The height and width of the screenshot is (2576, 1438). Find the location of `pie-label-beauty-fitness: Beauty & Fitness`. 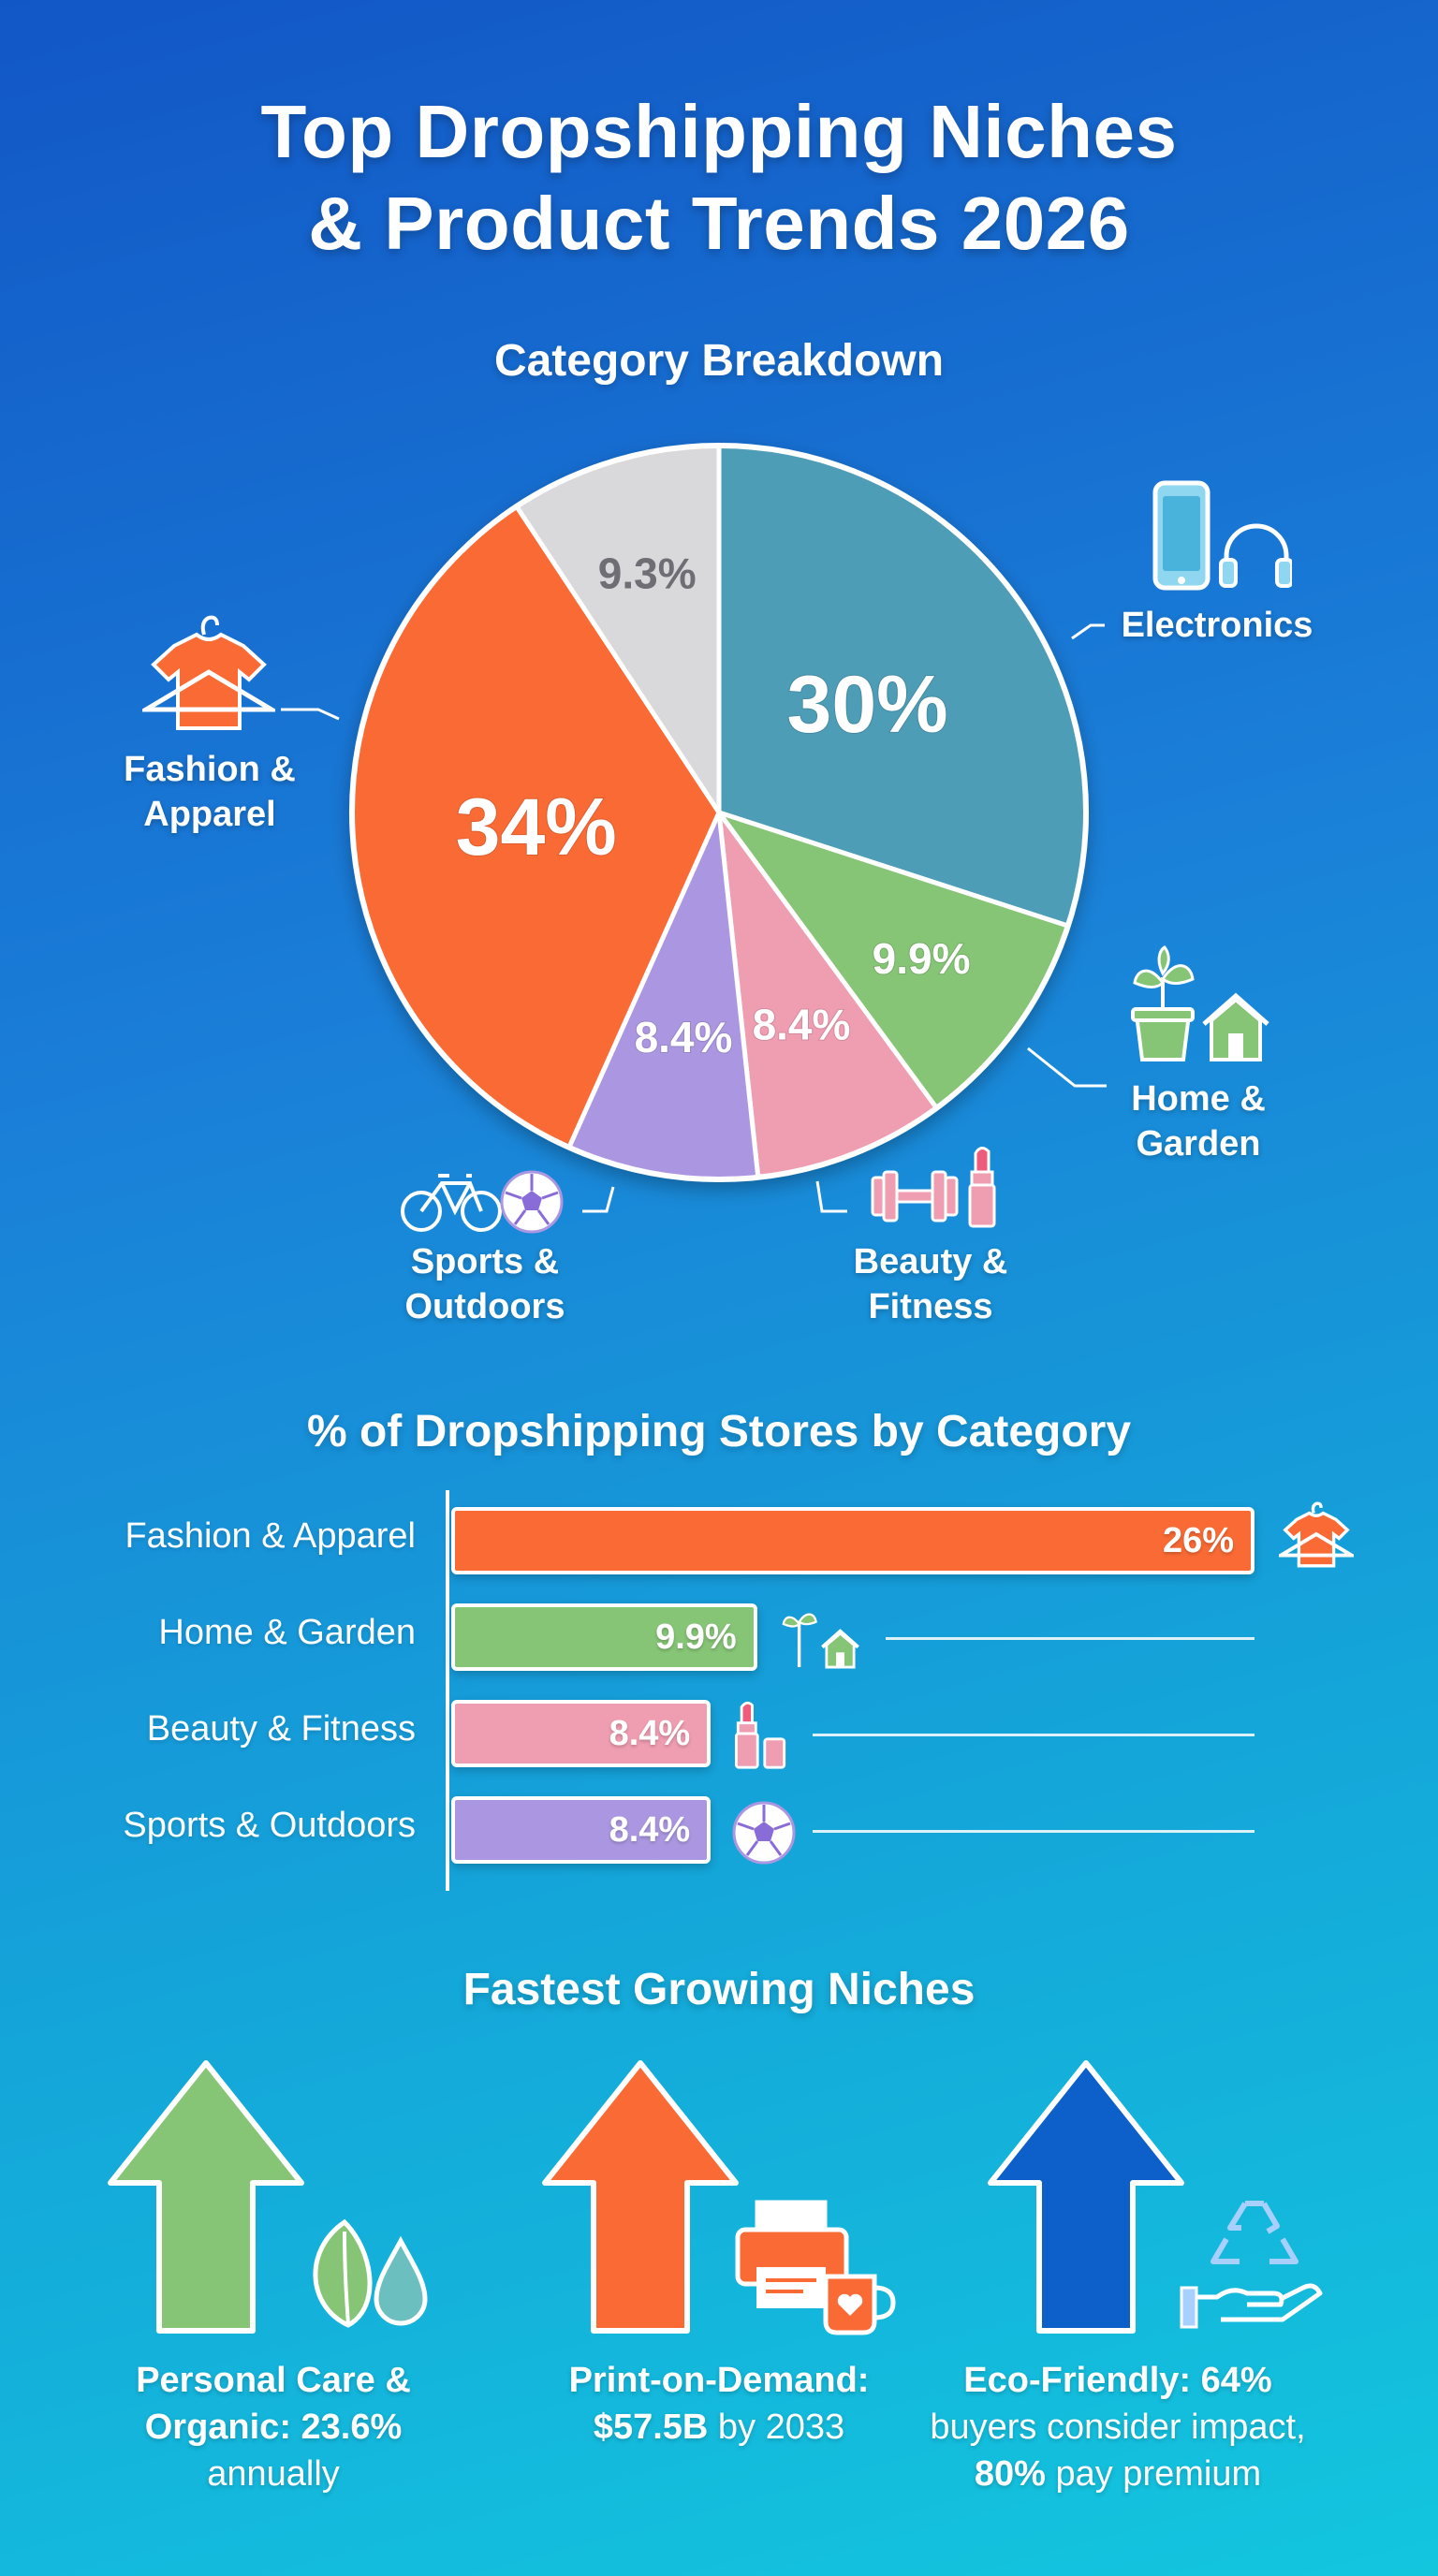

pie-label-beauty-fitness: Beauty & Fitness is located at coordinates (930, 1284).